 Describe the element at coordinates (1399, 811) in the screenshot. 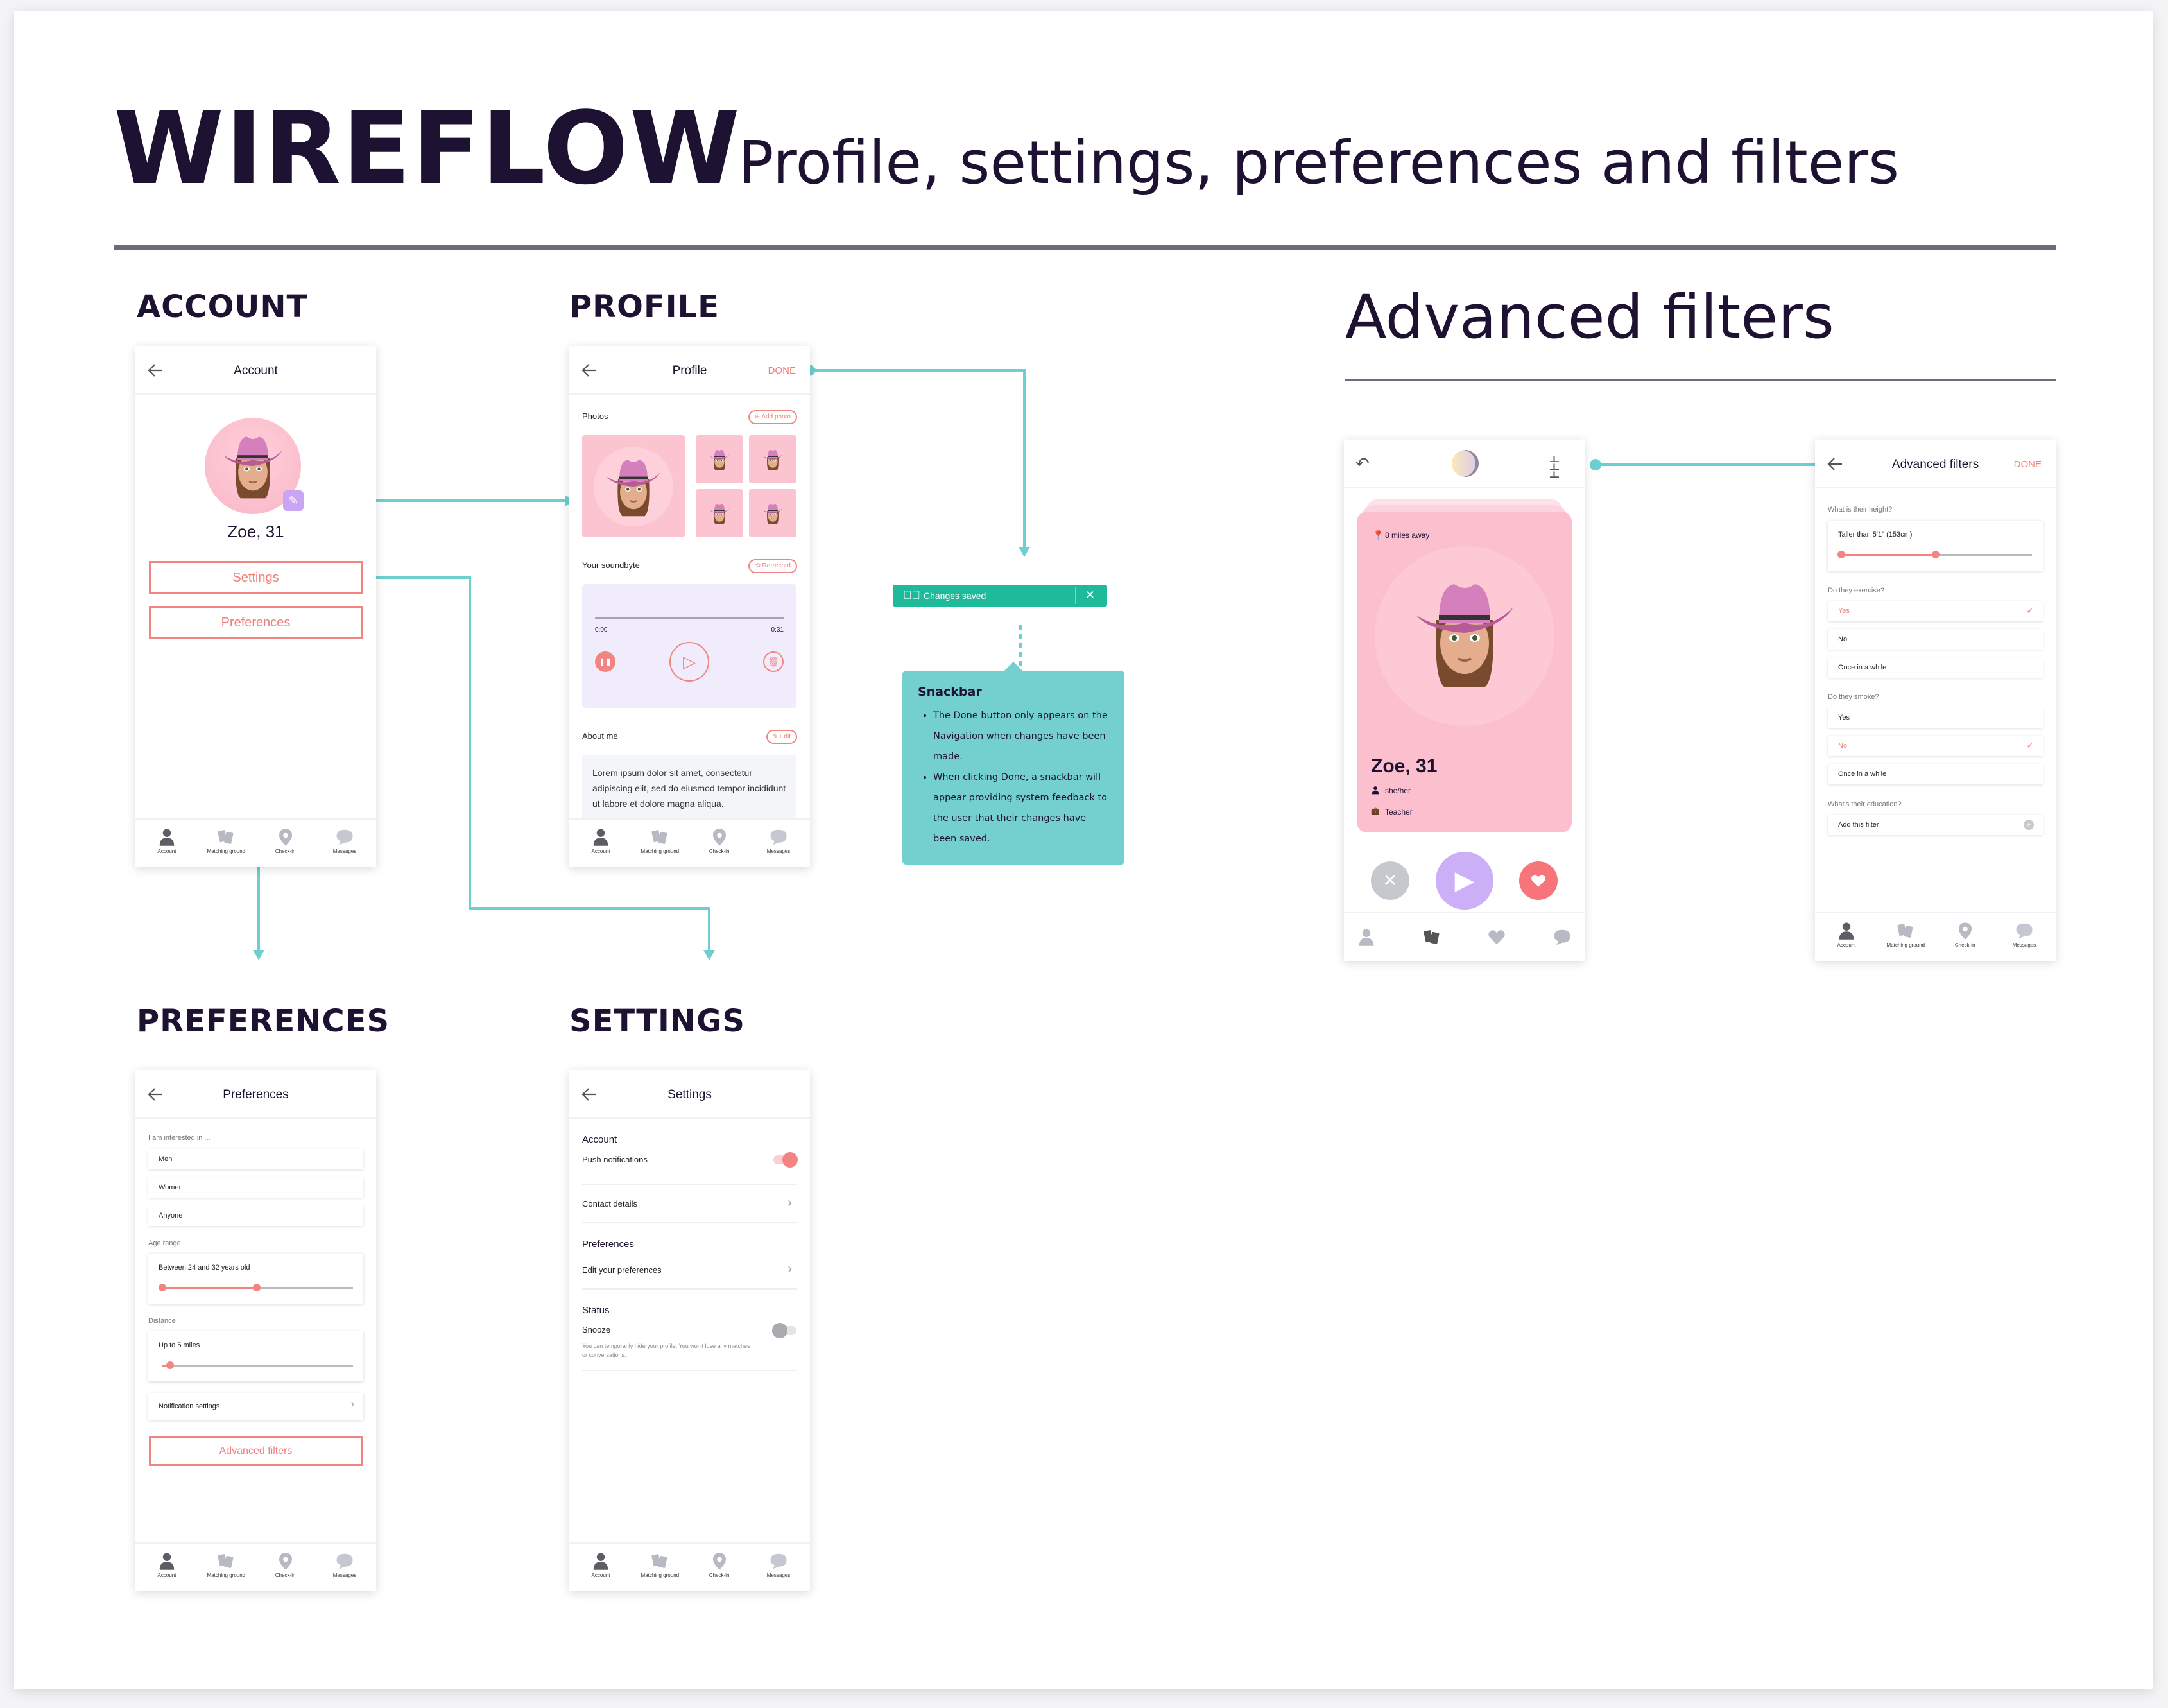

I see `job: Teacher` at that location.